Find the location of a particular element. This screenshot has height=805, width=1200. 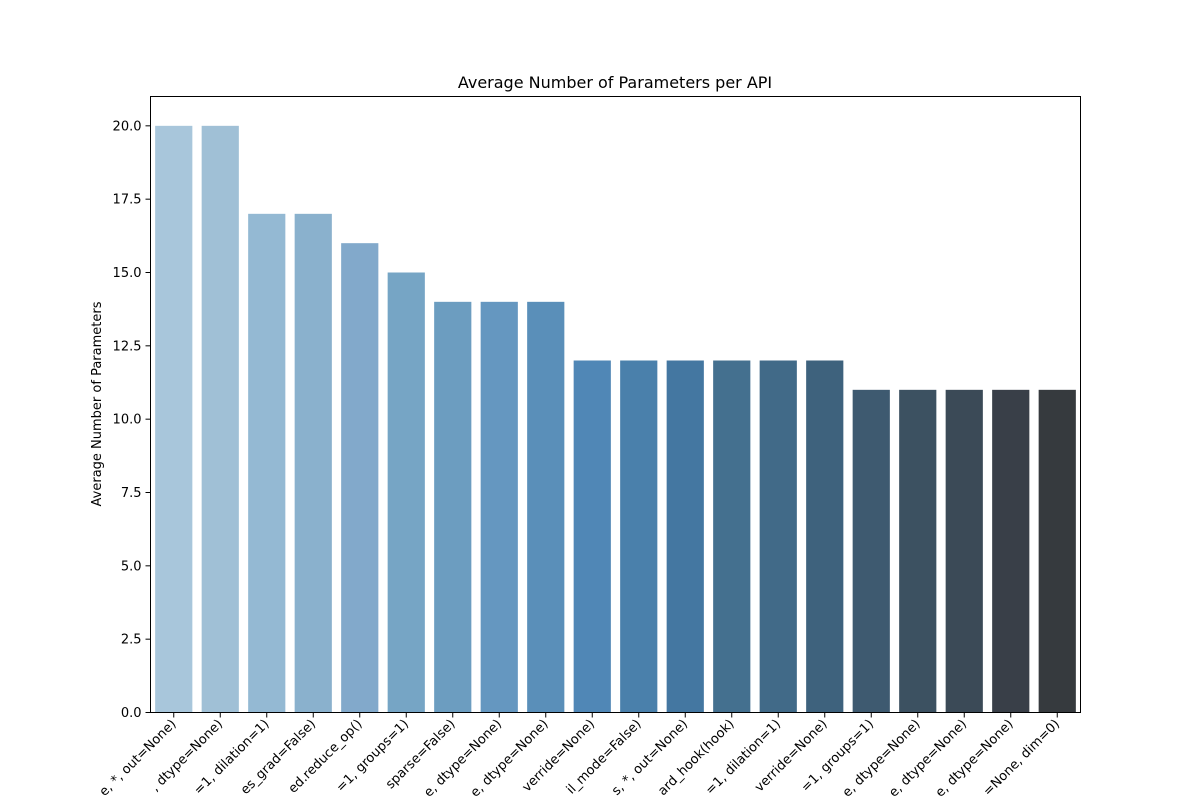

y-tick-label: 15.0 is located at coordinates (127, 273).